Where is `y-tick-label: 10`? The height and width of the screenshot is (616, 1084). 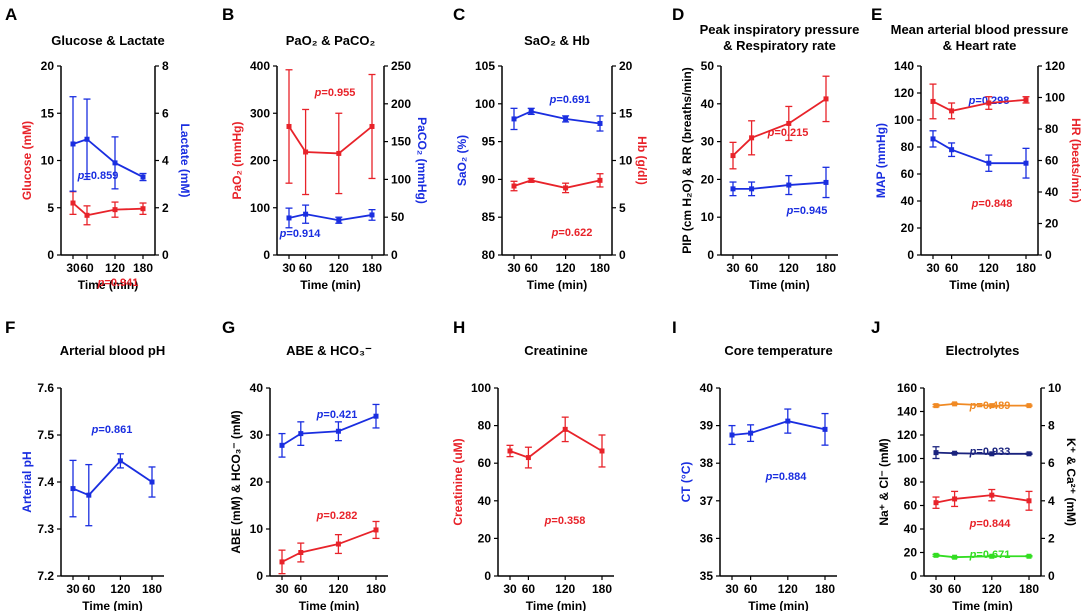 y-tick-label: 10 is located at coordinates (48, 161).